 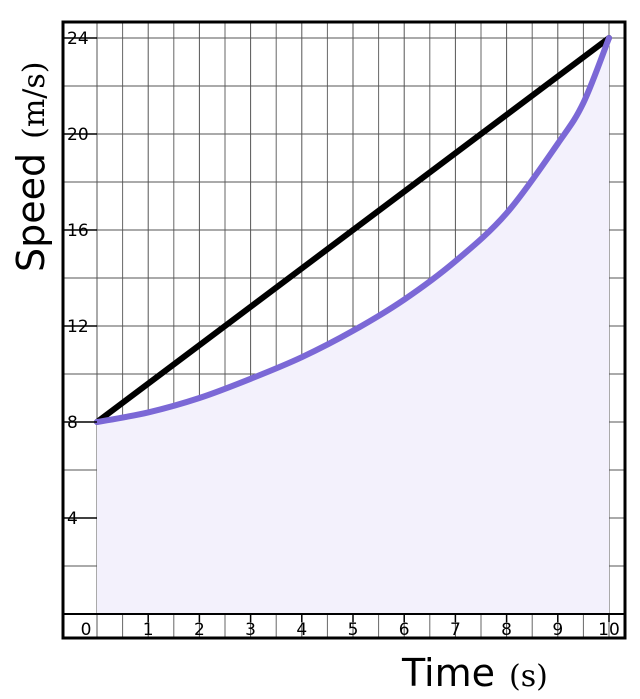 What do you see at coordinates (148, 630) in the screenshot?
I see `x-tick-label: 1` at bounding box center [148, 630].